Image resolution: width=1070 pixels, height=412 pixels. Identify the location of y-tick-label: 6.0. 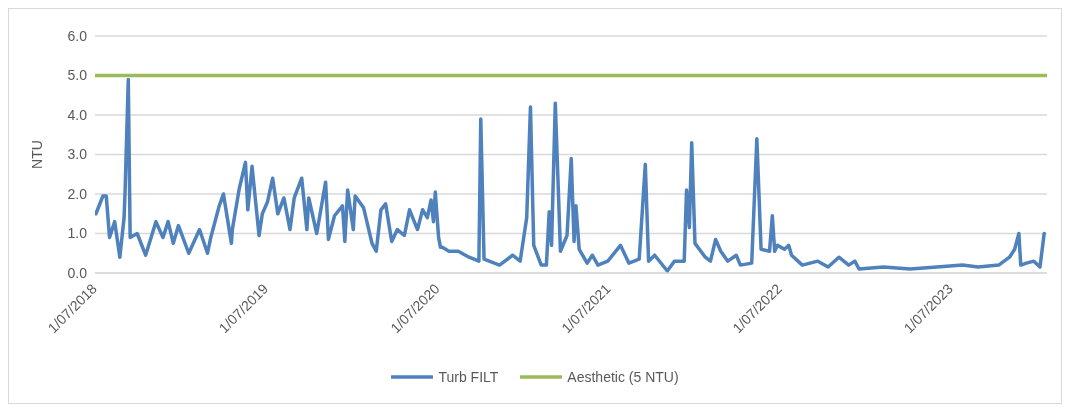
(77, 35).